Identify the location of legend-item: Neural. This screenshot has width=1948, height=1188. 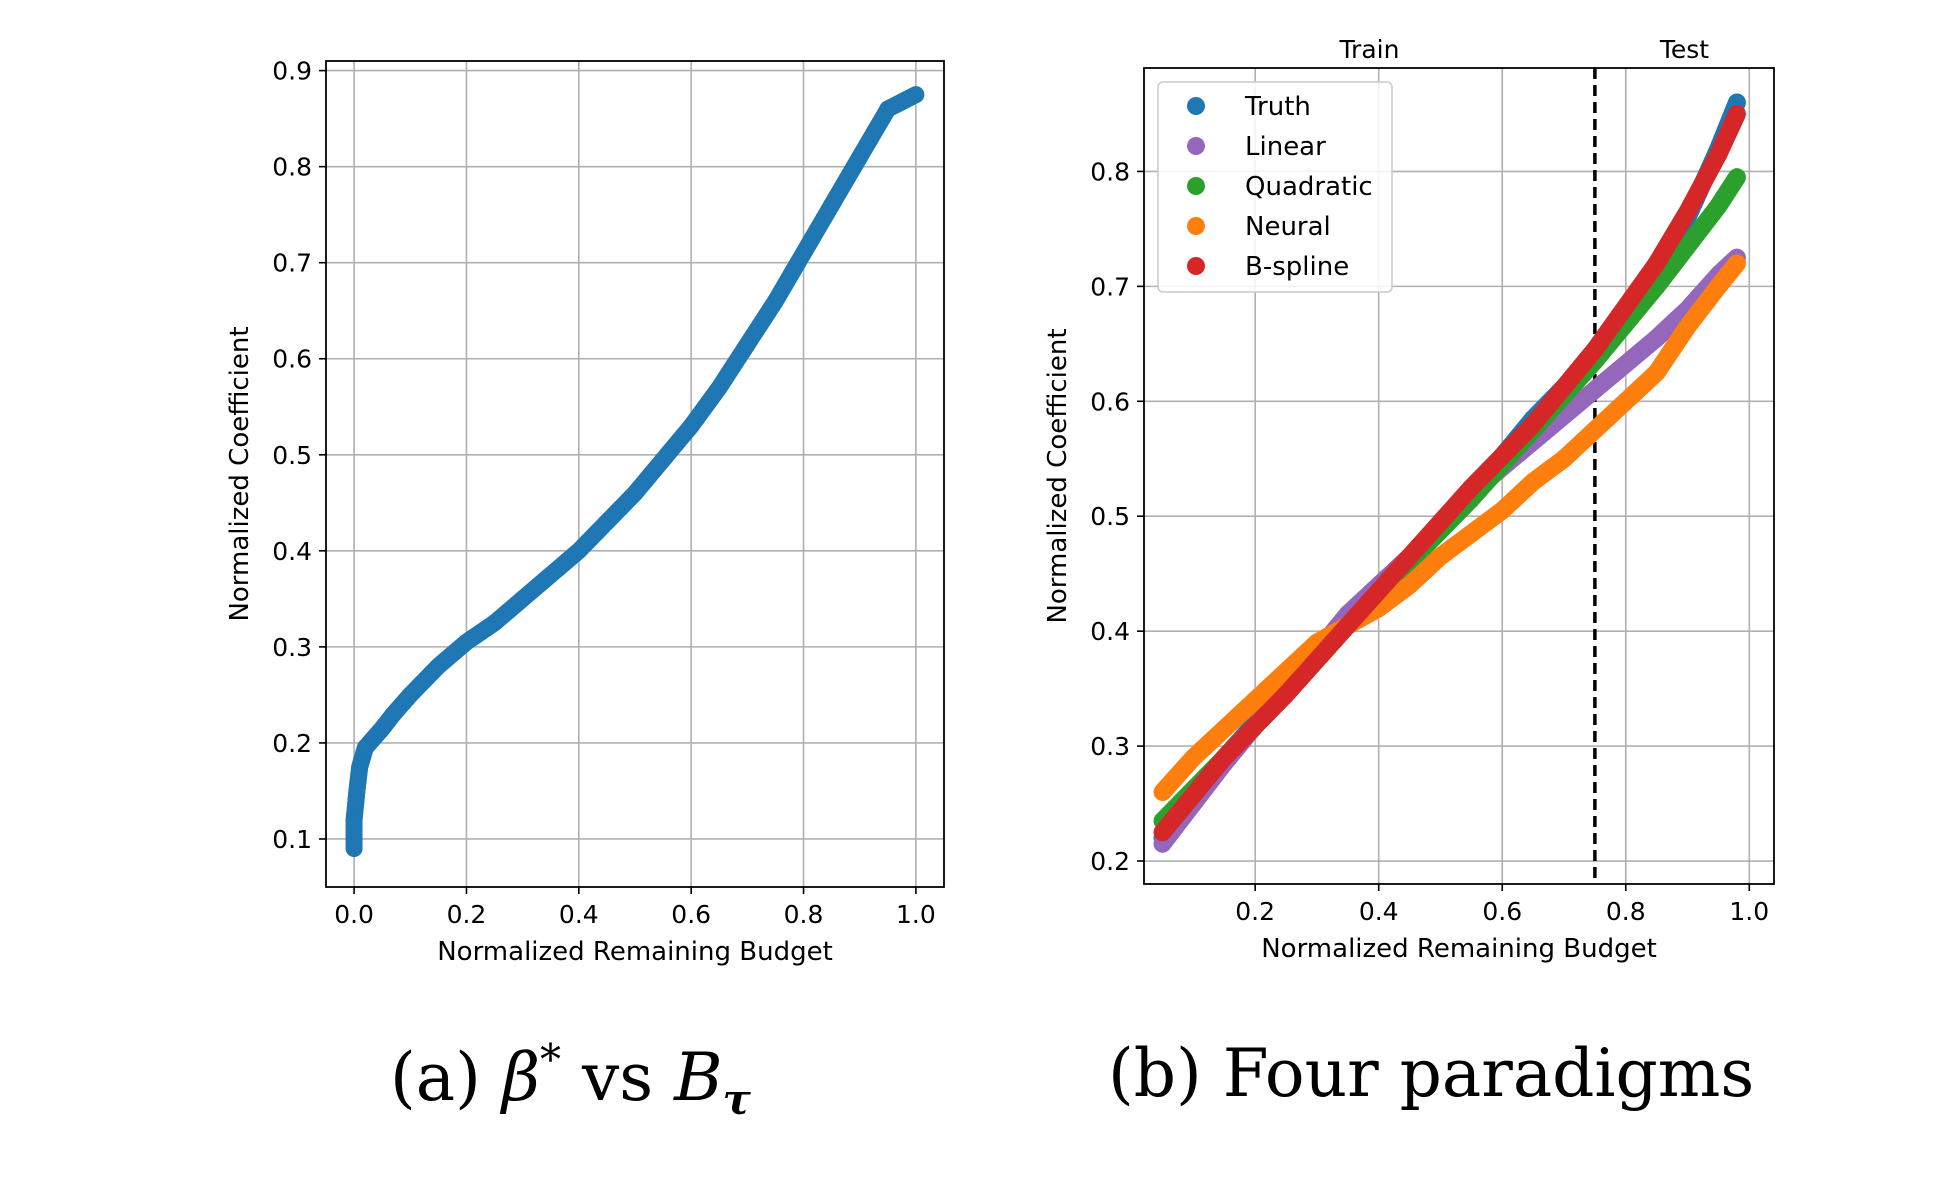
(1259, 227).